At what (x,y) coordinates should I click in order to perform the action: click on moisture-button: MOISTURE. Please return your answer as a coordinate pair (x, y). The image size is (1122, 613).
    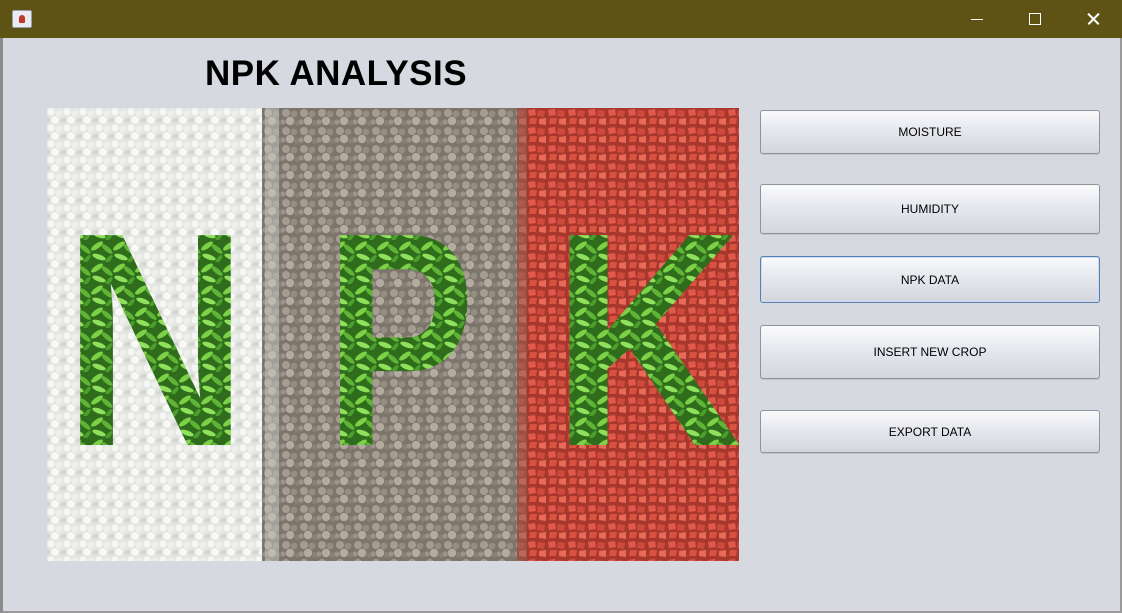
    Looking at the image, I should click on (930, 132).